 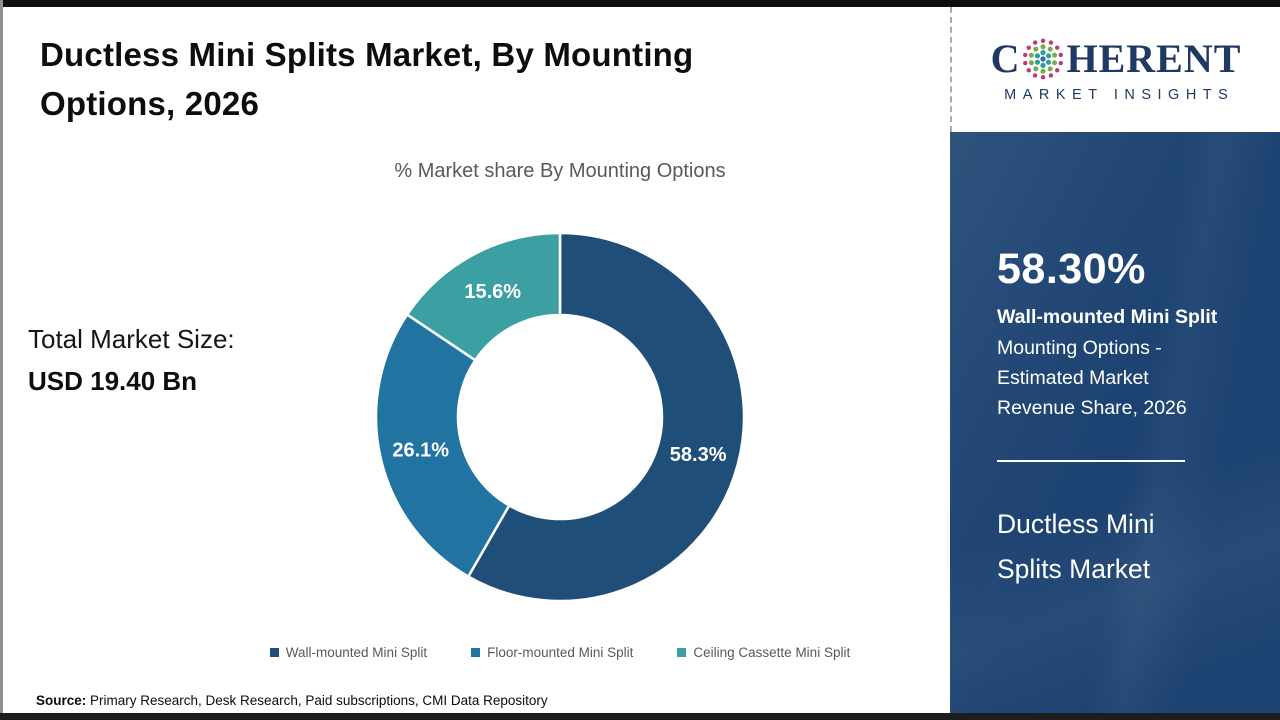 What do you see at coordinates (1119, 94) in the screenshot?
I see `brand-tagline: MARKET INSIGHTS` at bounding box center [1119, 94].